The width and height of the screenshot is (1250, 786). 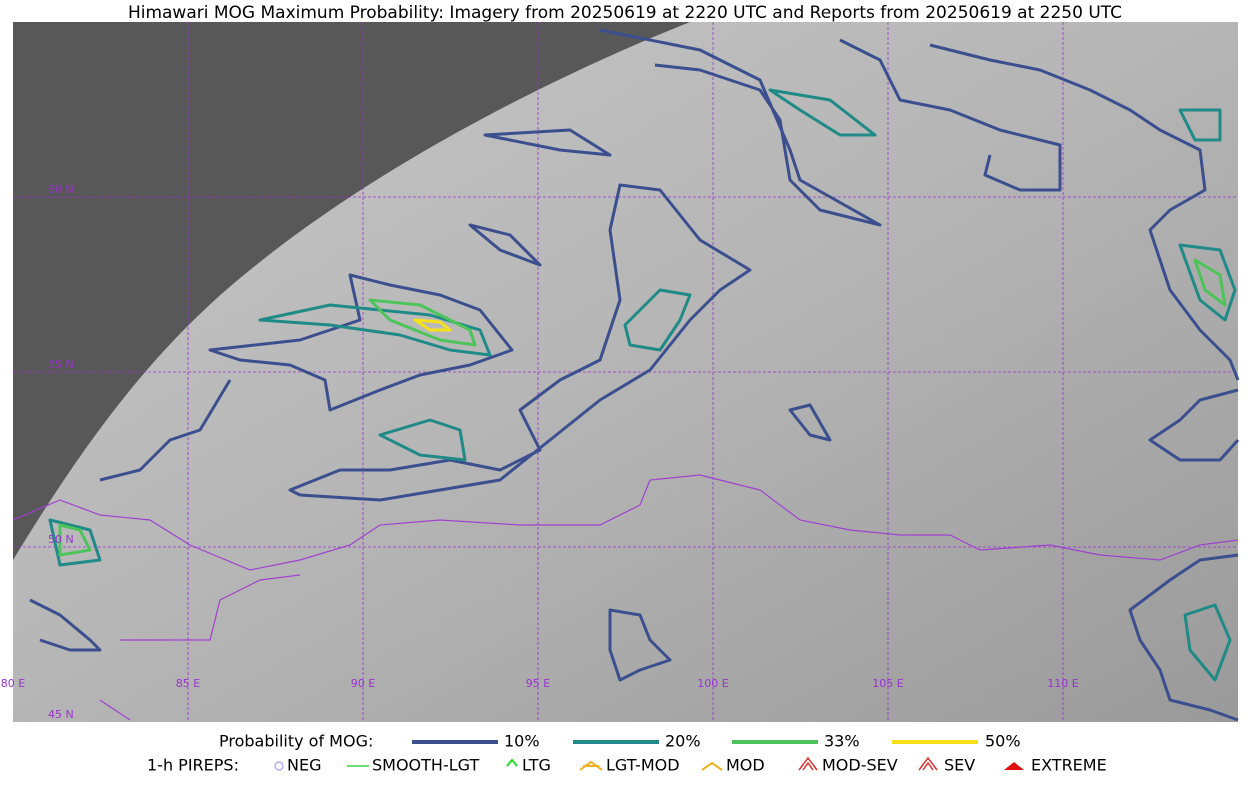 I want to click on legend-entry: LGT-MOD, so click(x=643, y=765).